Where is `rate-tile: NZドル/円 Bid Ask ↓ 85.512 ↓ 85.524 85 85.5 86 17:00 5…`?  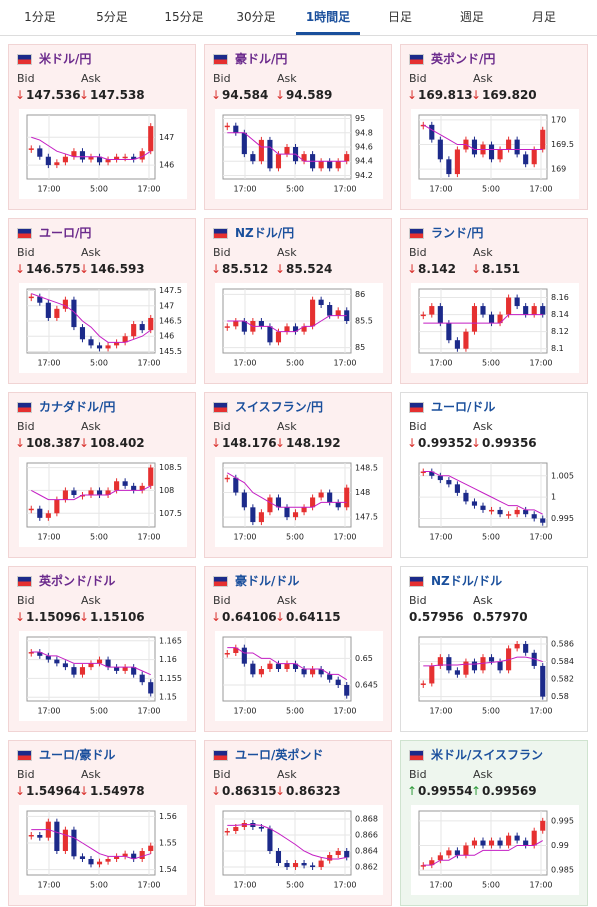 rate-tile: NZドル/円 Bid Ask ↓ 85.512 ↓ 85.524 85 85.5 86 17:00 5… is located at coordinates (298, 301).